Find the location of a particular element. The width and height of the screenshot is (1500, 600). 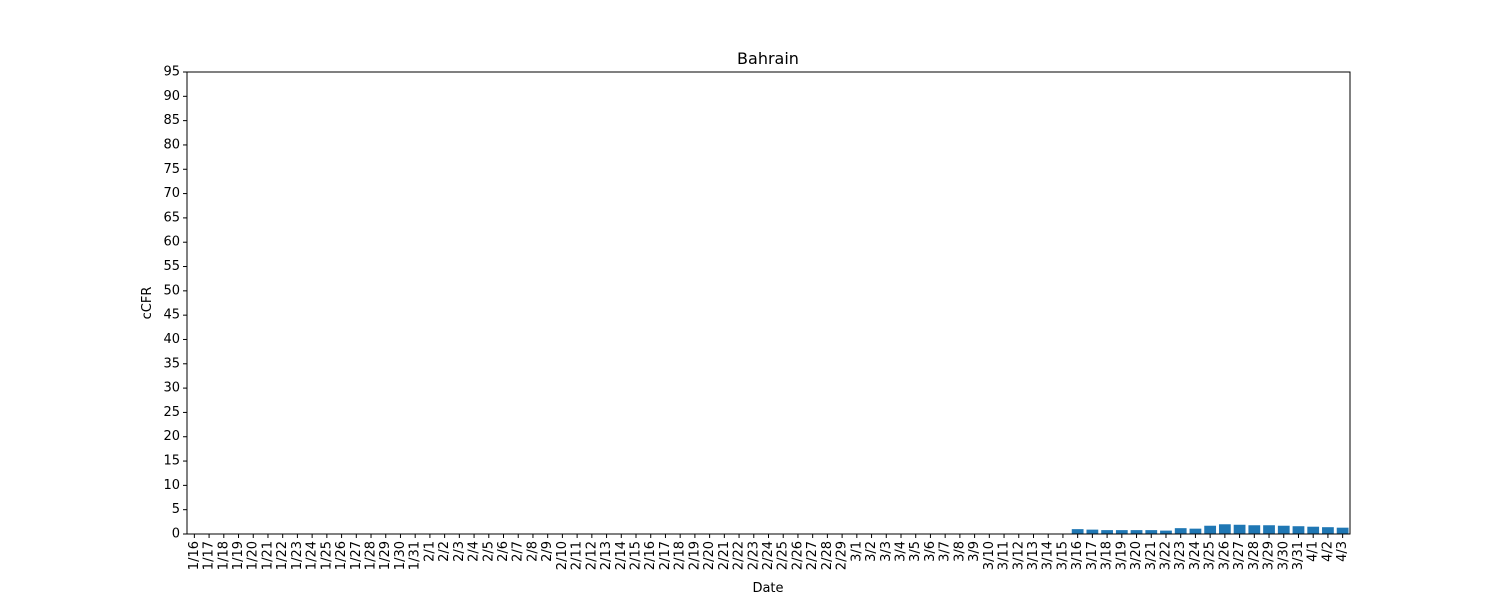

x-tick-label: 2/3 is located at coordinates (459, 551).